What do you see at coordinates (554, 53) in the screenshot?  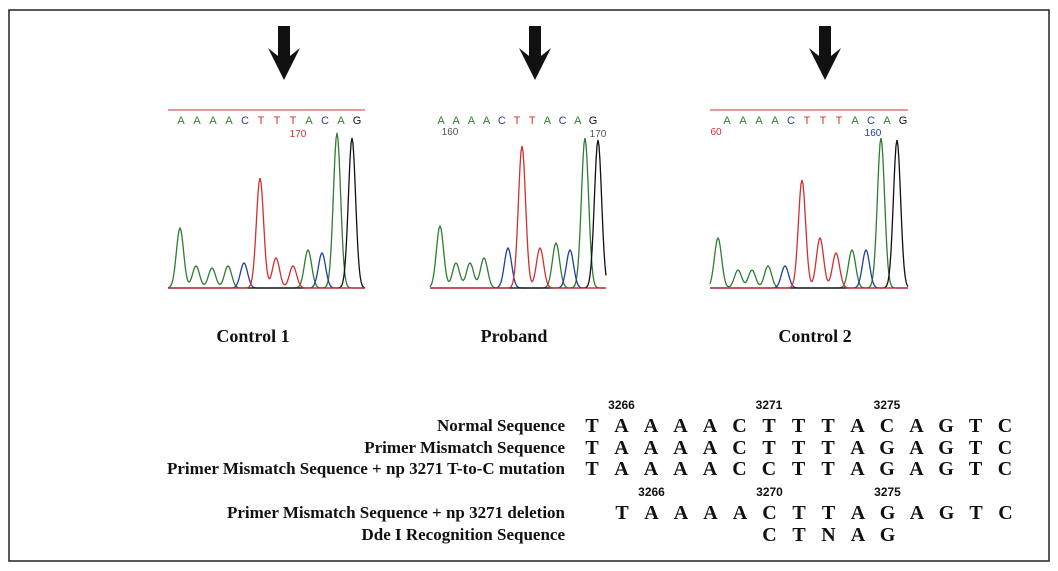 I see `arrows` at bounding box center [554, 53].